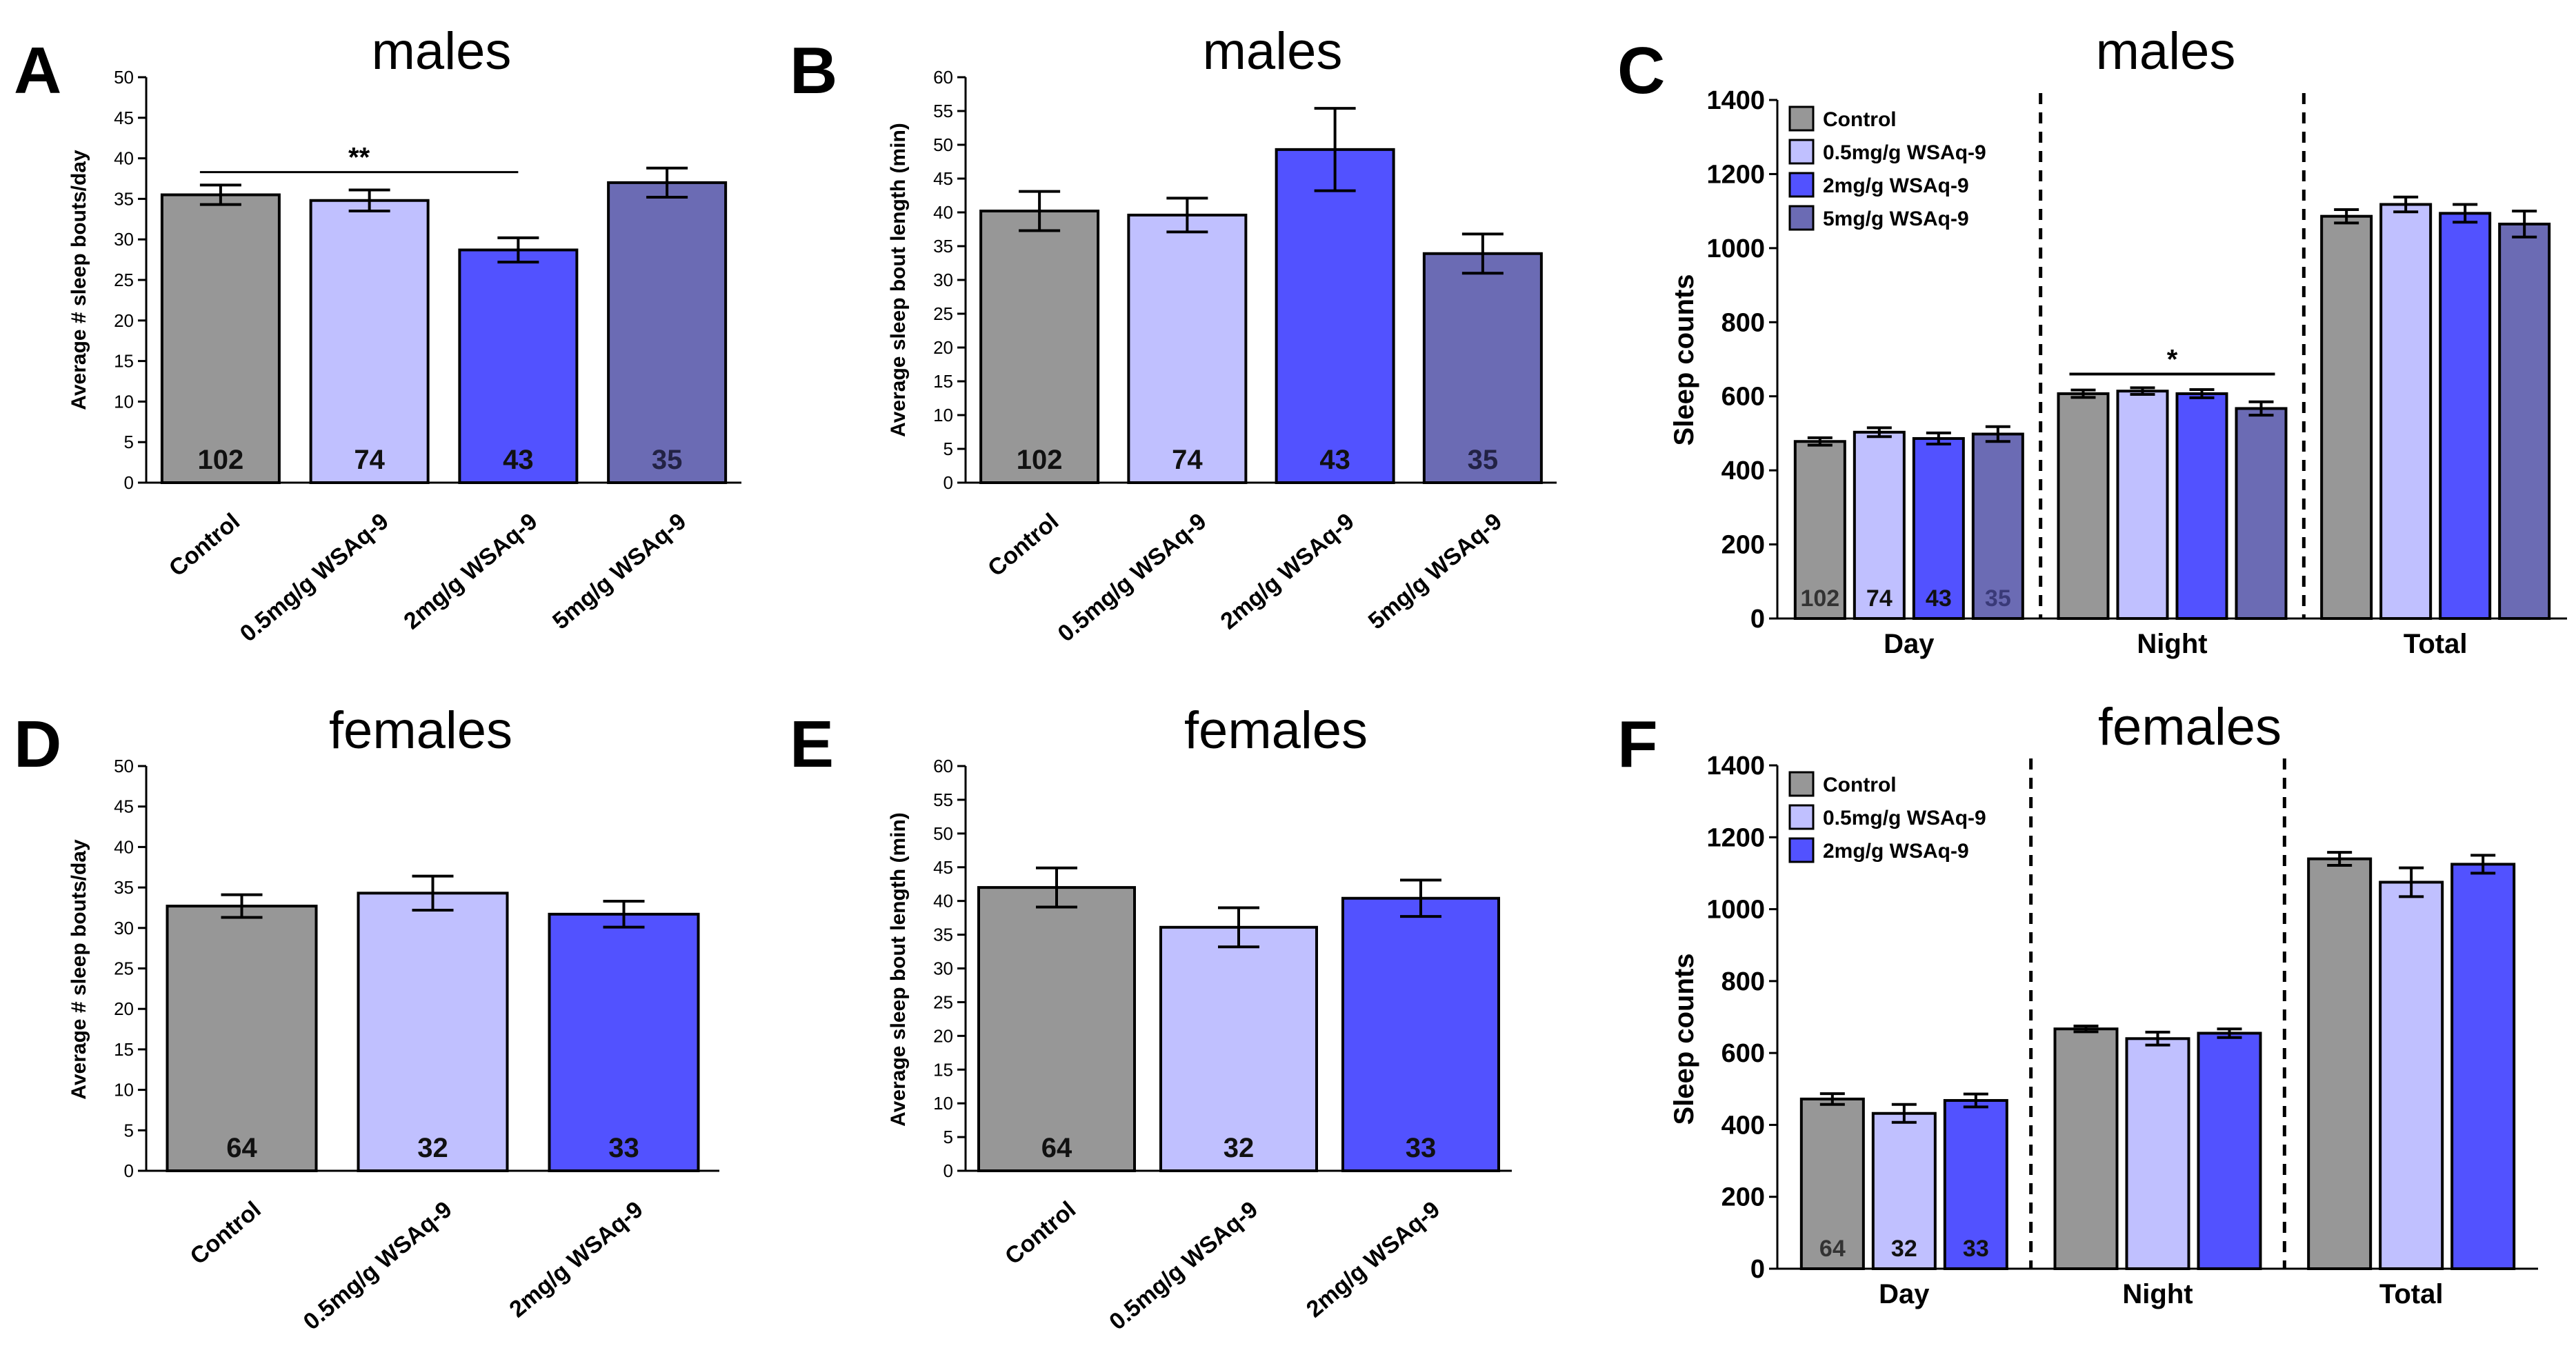 The width and height of the screenshot is (2576, 1368). What do you see at coordinates (1860, 785) in the screenshot?
I see `legend-label-f: Control` at bounding box center [1860, 785].